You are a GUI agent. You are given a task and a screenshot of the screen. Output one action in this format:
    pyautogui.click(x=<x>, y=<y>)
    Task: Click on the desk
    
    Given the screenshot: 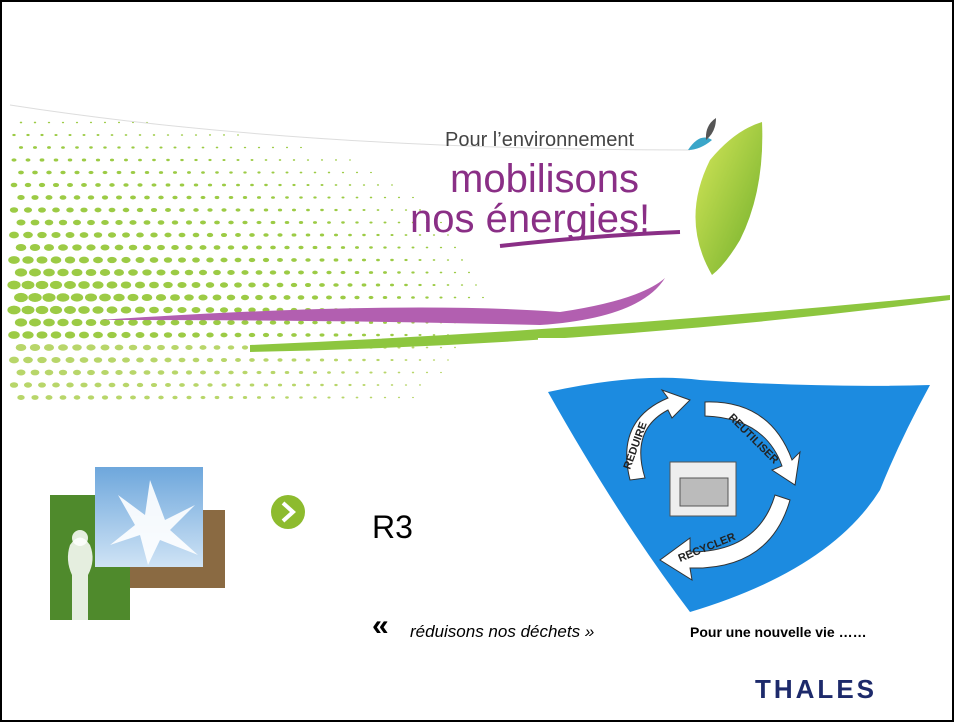 What is the action you would take?
    pyautogui.click(x=704, y=492)
    